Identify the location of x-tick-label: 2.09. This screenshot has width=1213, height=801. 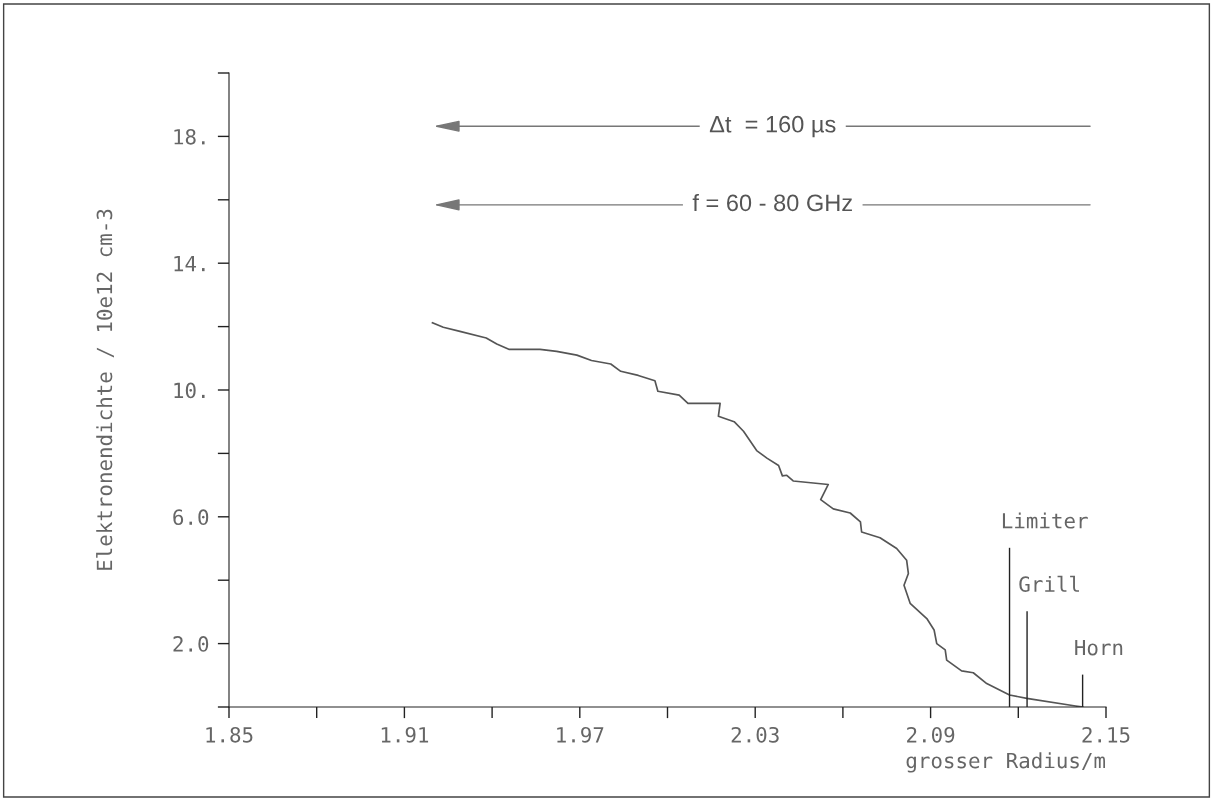
(931, 734).